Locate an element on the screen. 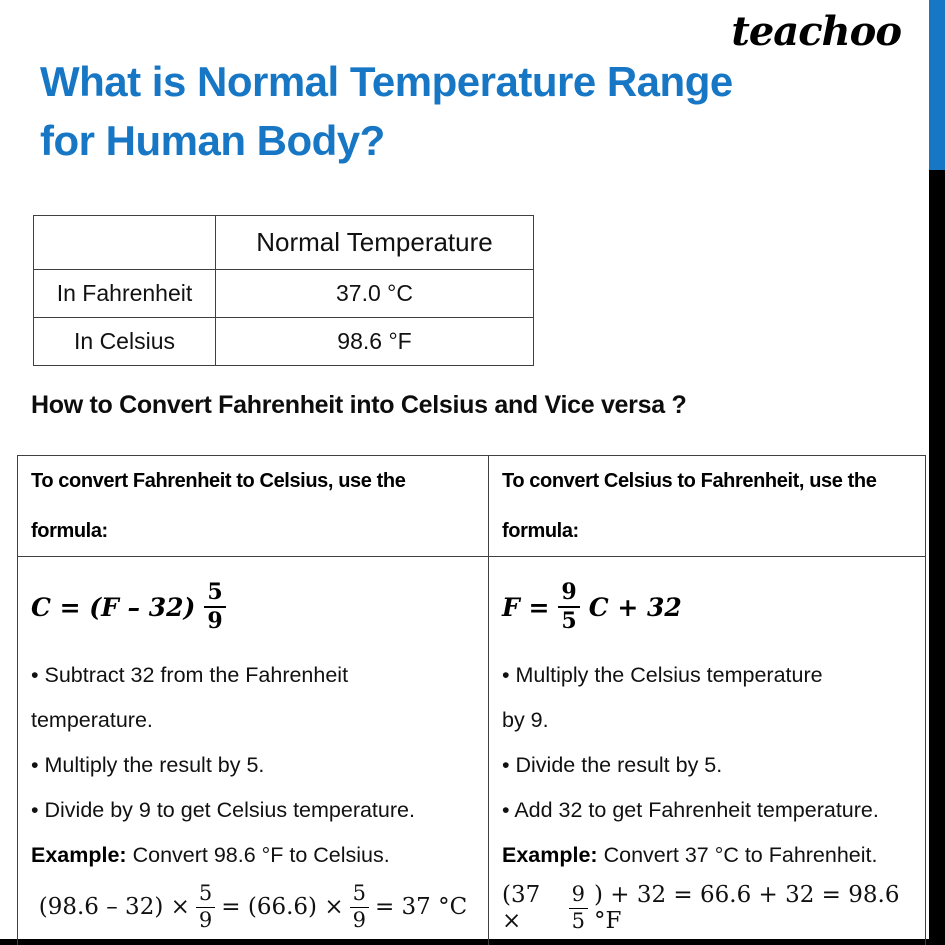 This screenshot has height=945, width=945. formula-text: F = is located at coordinates (526, 607).